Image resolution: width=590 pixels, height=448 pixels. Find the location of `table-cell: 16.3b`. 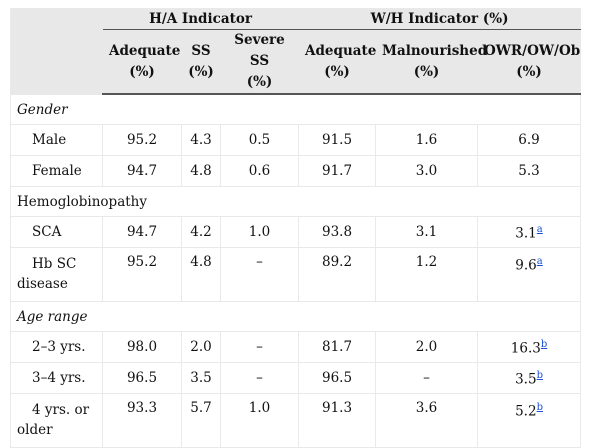

table-cell: 16.3b is located at coordinates (529, 347).